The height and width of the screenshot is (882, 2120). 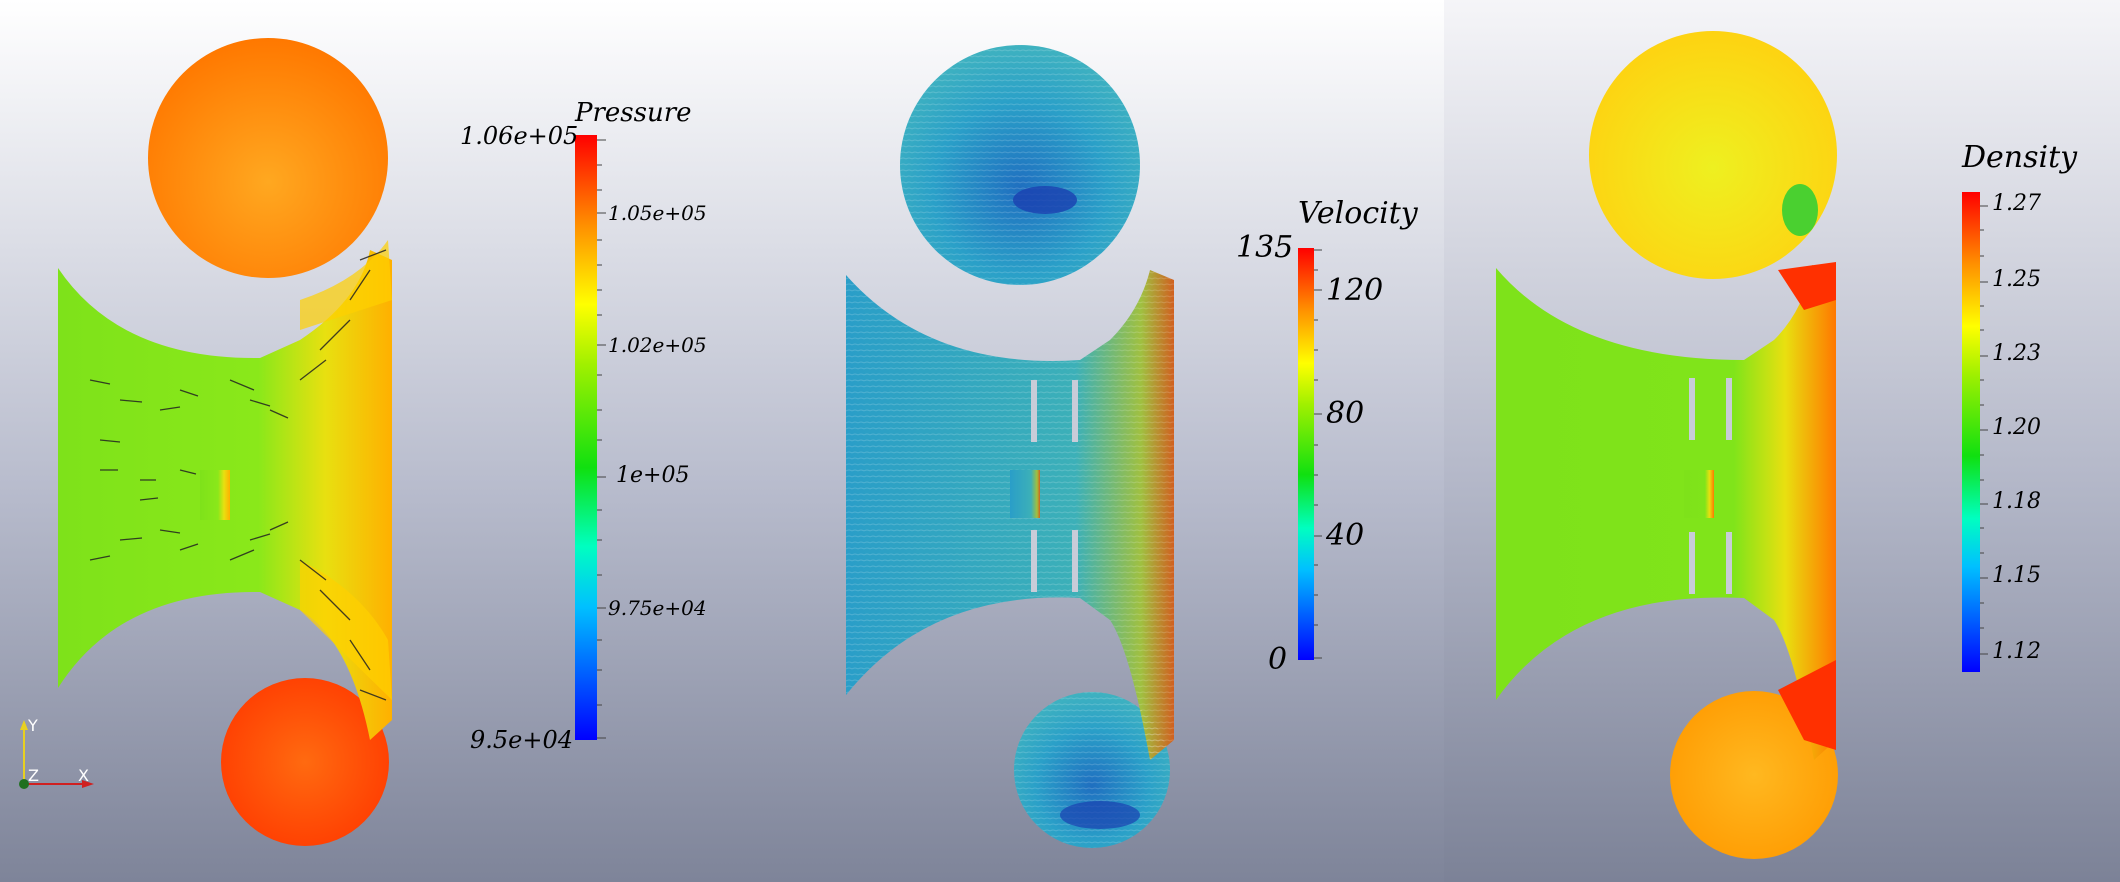 What do you see at coordinates (519, 136) in the screenshot?
I see `pressure-tick-max: 1.06e+05` at bounding box center [519, 136].